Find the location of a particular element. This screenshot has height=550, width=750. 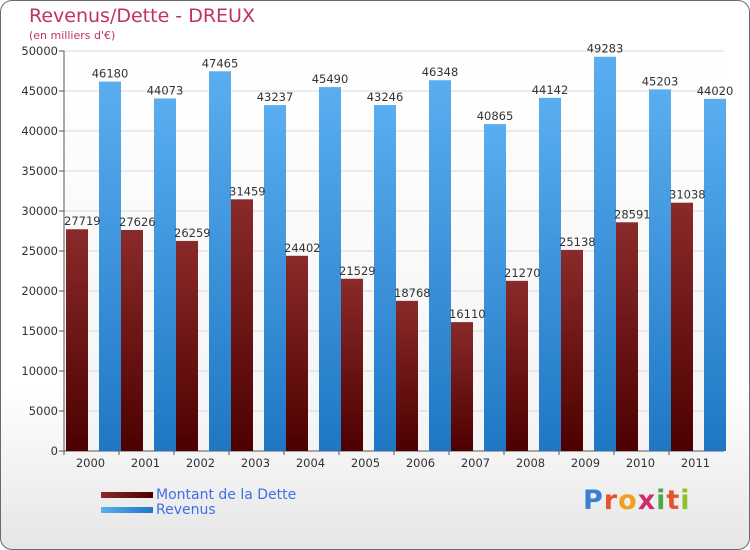

data-label: 47465 is located at coordinates (220, 63).